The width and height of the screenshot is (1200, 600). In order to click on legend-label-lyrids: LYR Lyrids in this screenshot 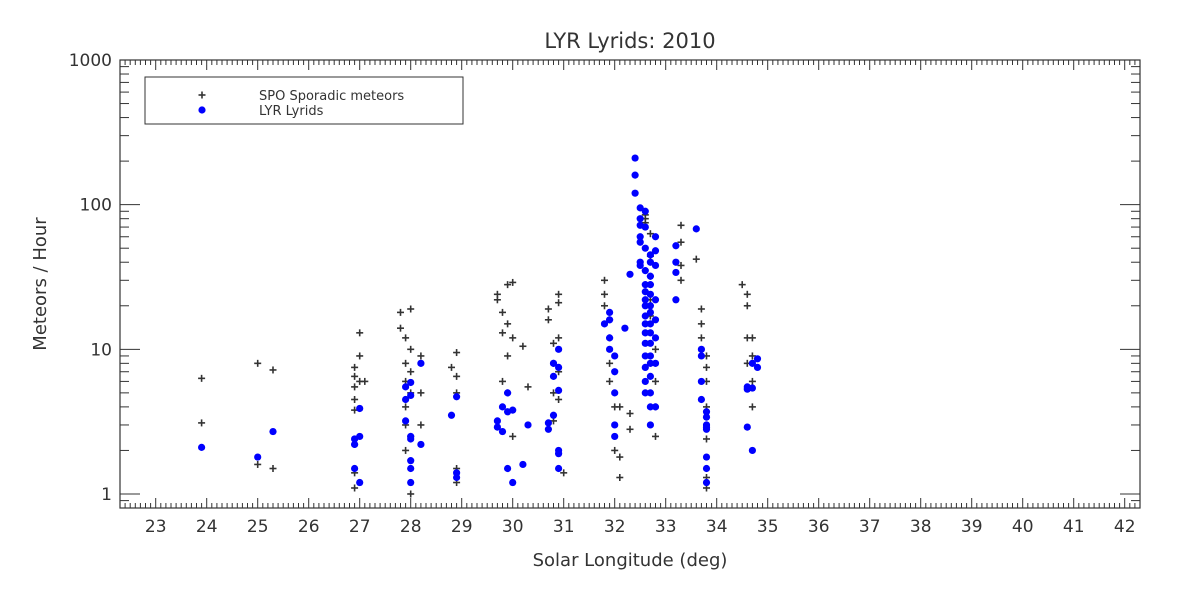, I will do `click(291, 111)`.